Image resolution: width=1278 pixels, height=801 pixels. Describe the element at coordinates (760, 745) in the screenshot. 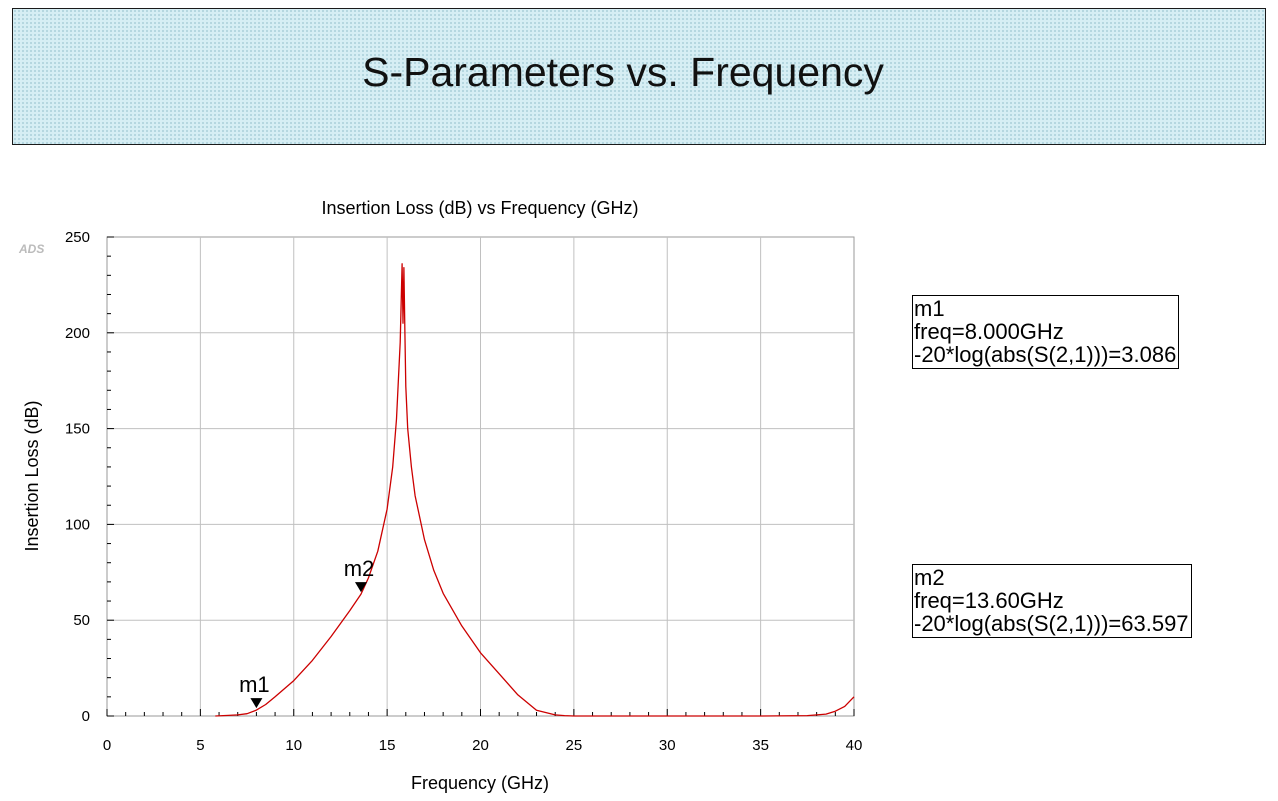

I see `x-tick-label: 35` at that location.